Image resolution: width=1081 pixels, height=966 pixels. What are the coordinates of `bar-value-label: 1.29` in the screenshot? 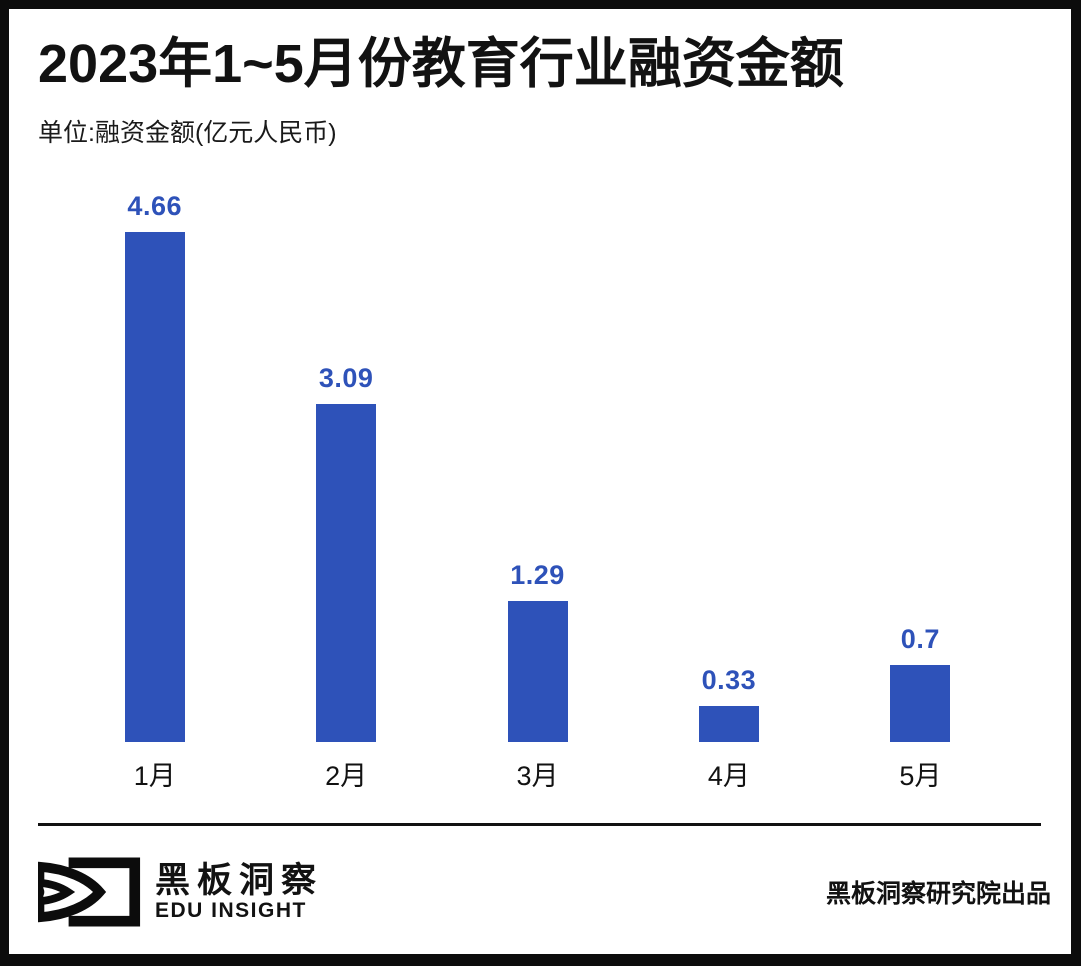 It's located at (537, 575).